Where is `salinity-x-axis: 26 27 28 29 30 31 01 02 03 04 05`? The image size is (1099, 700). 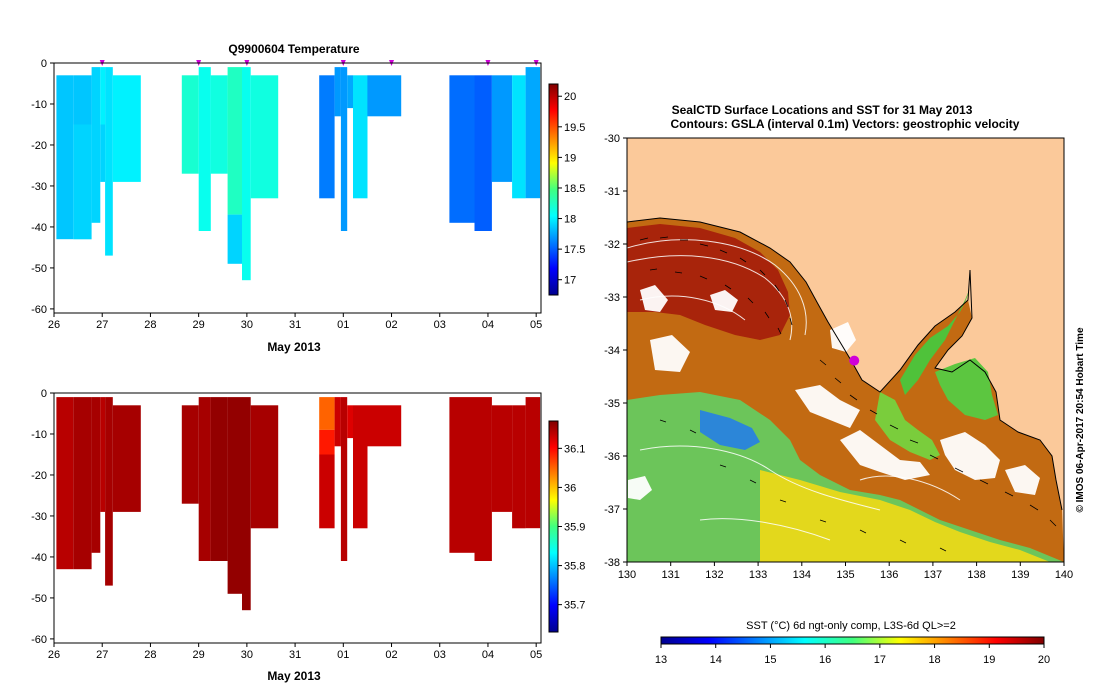 salinity-x-axis: 26 27 28 29 30 31 01 02 03 04 05 is located at coordinates (295, 652).